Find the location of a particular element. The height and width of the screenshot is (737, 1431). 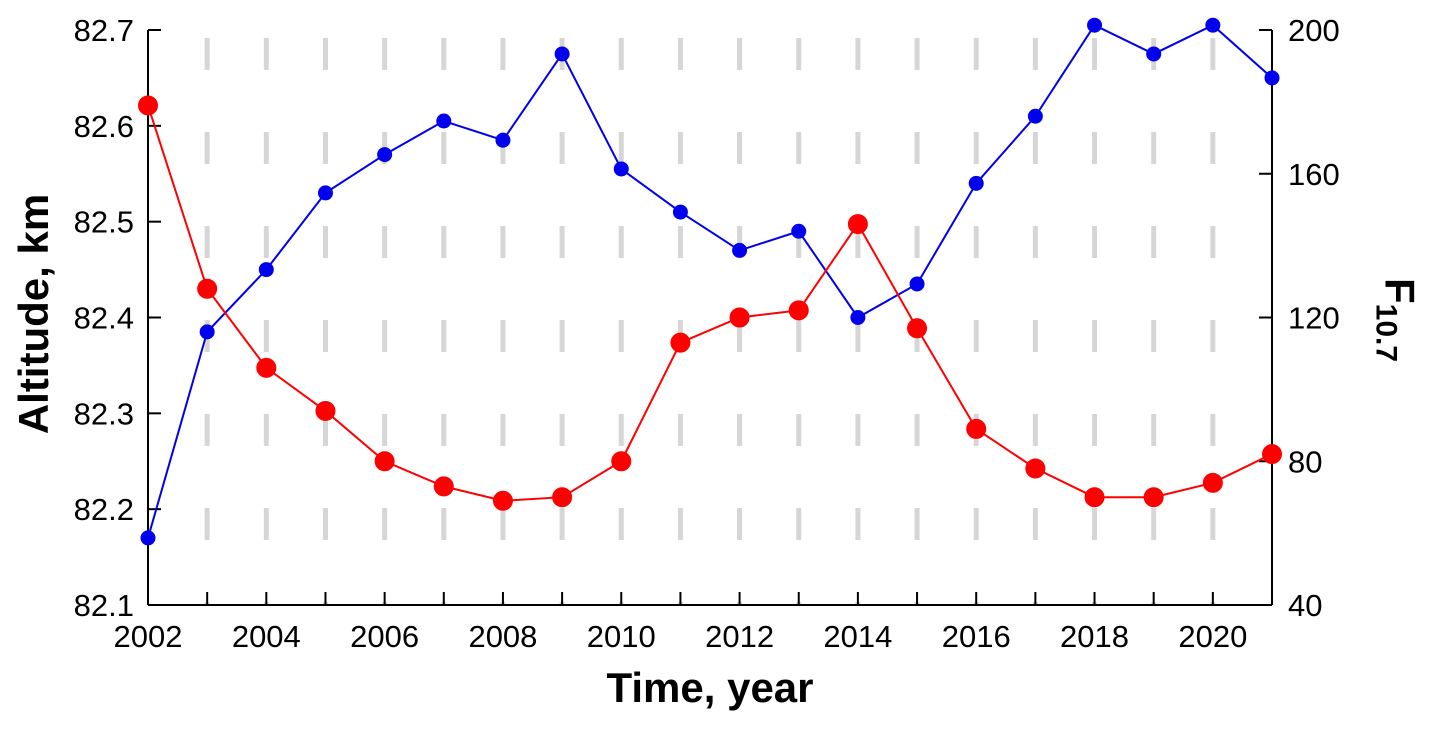

f107-marker-2005 is located at coordinates (325, 410).